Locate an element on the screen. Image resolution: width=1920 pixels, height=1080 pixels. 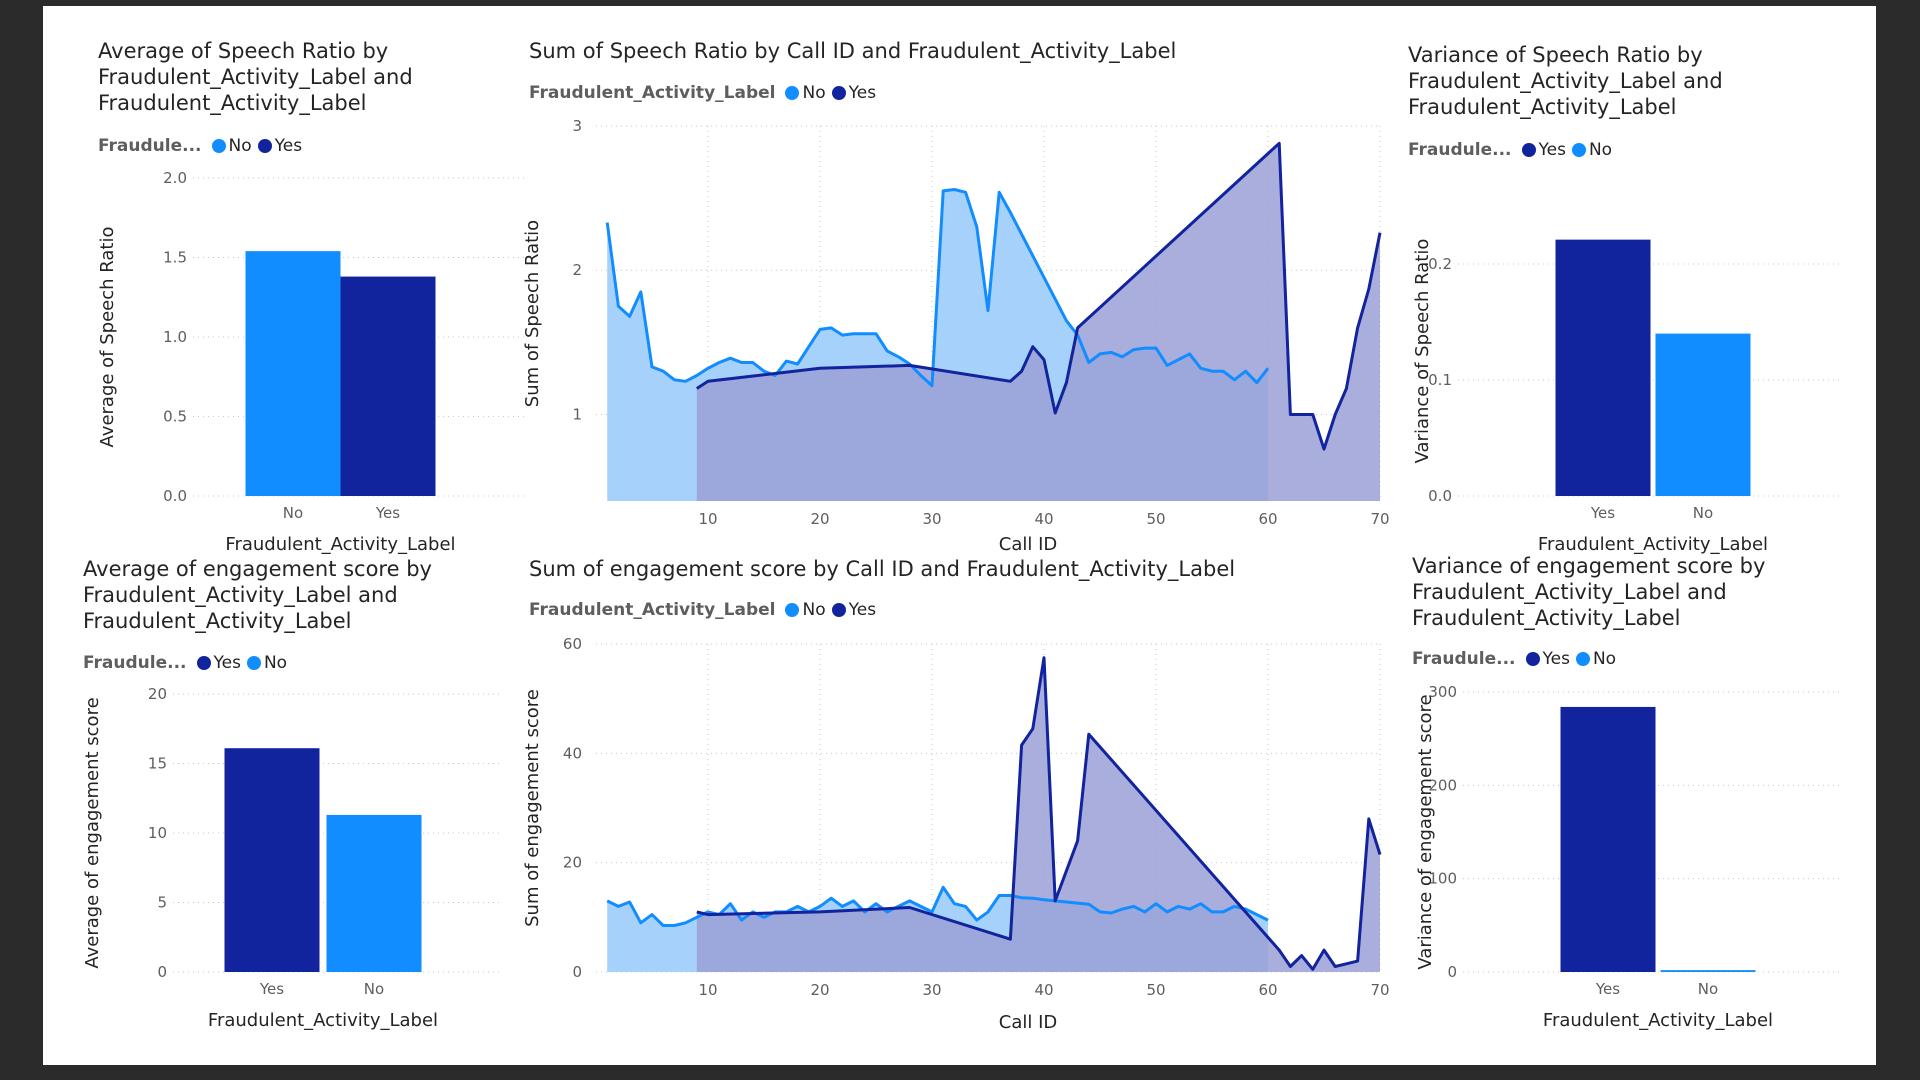
y-tick-label: 15 is located at coordinates (157, 764).